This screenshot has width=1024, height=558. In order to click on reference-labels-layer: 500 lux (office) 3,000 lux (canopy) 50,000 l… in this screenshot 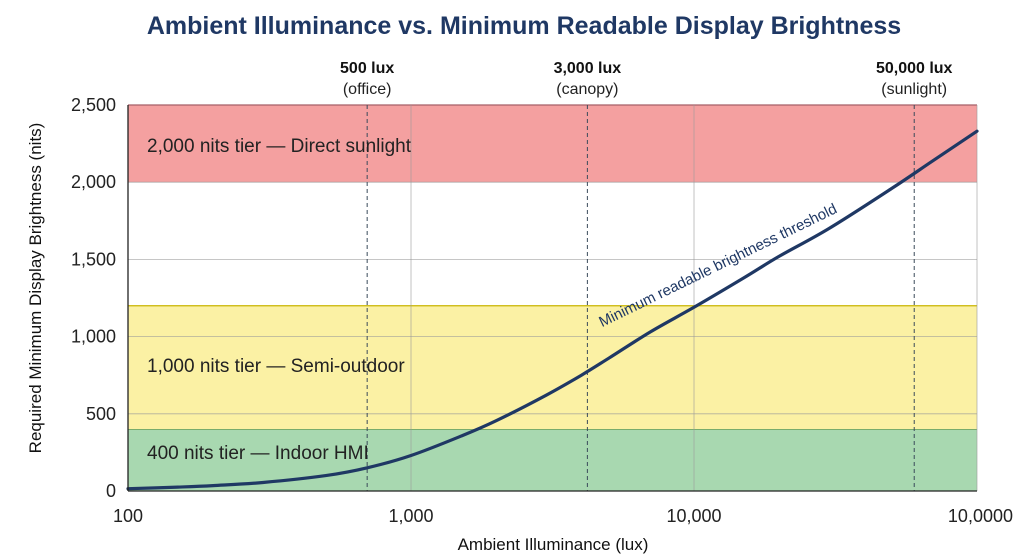, I will do `click(646, 79)`.